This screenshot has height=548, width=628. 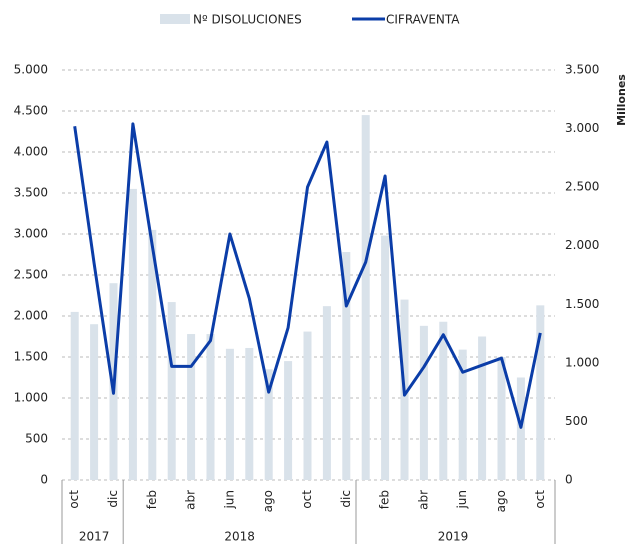 What do you see at coordinates (247, 20) in the screenshot?
I see `legend-label: Nº DISOLUCIONES` at bounding box center [247, 20].